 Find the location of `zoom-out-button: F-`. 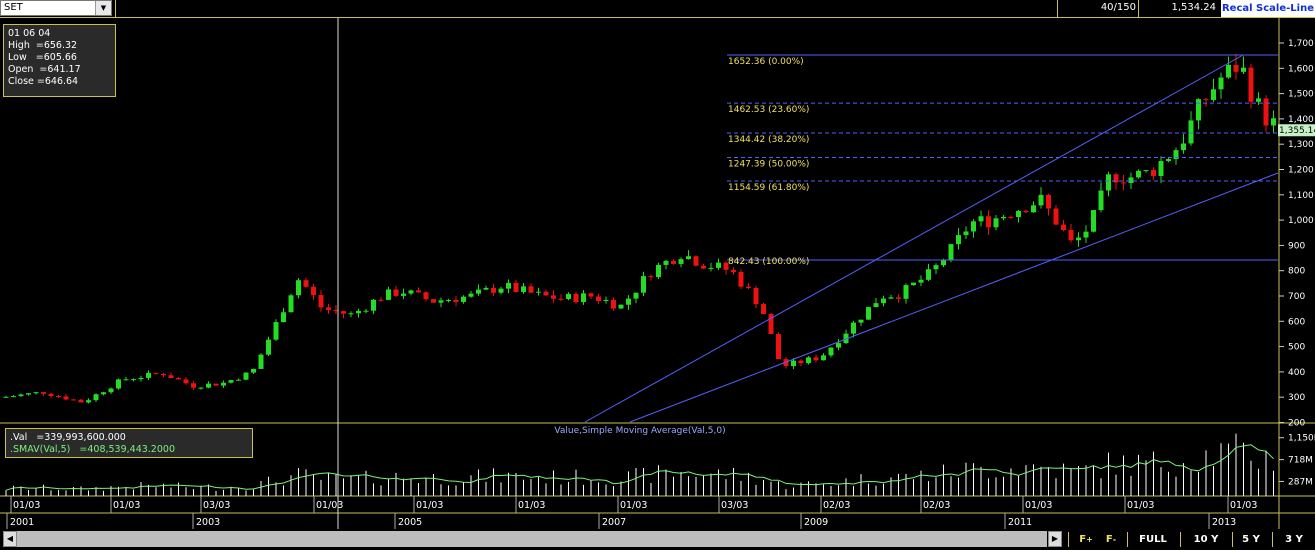

zoom-out-button: F- is located at coordinates (1111, 539).